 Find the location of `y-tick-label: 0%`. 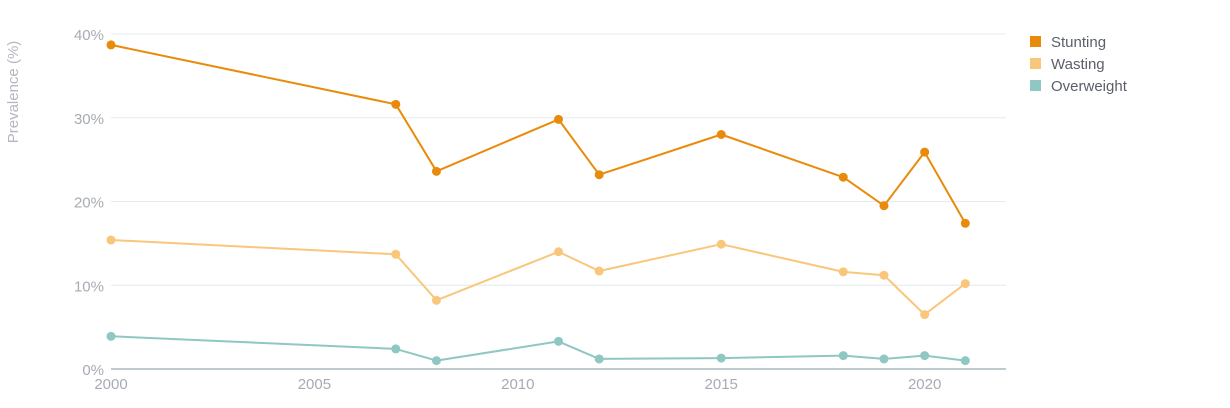

y-tick-label: 0% is located at coordinates (93, 370).